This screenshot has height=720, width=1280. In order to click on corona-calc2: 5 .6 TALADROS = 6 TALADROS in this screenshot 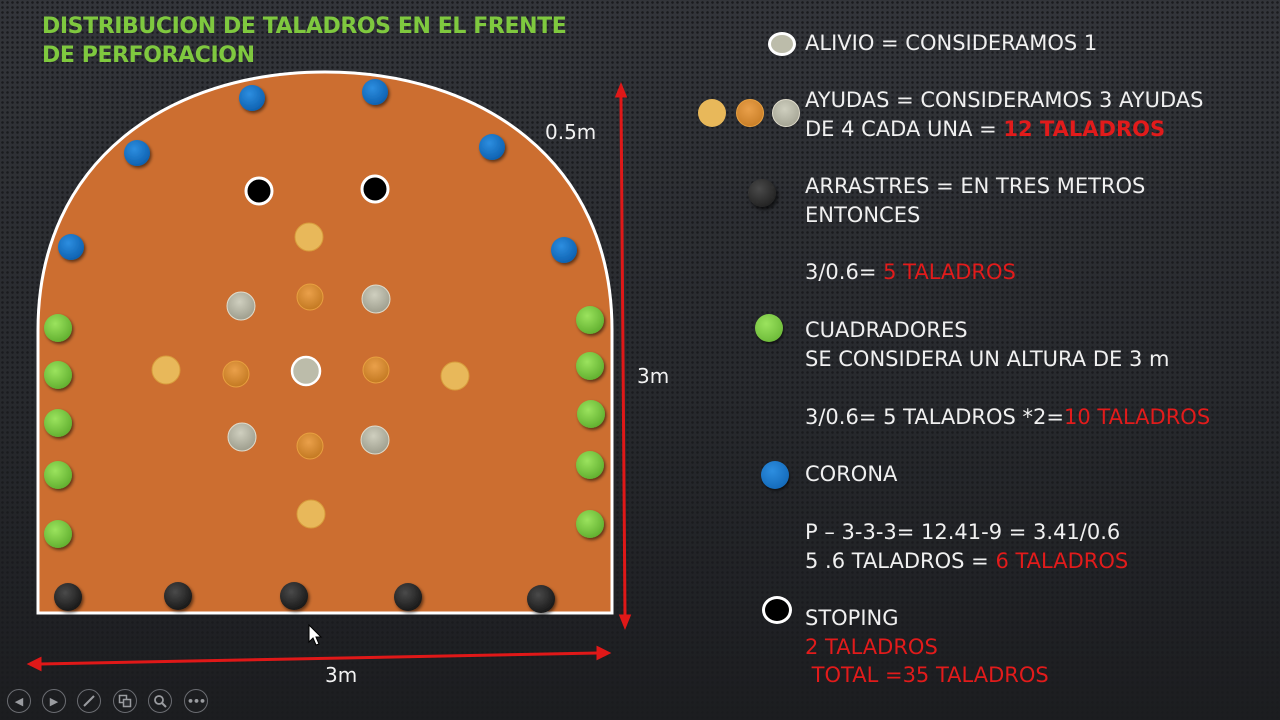, I will do `click(966, 561)`.